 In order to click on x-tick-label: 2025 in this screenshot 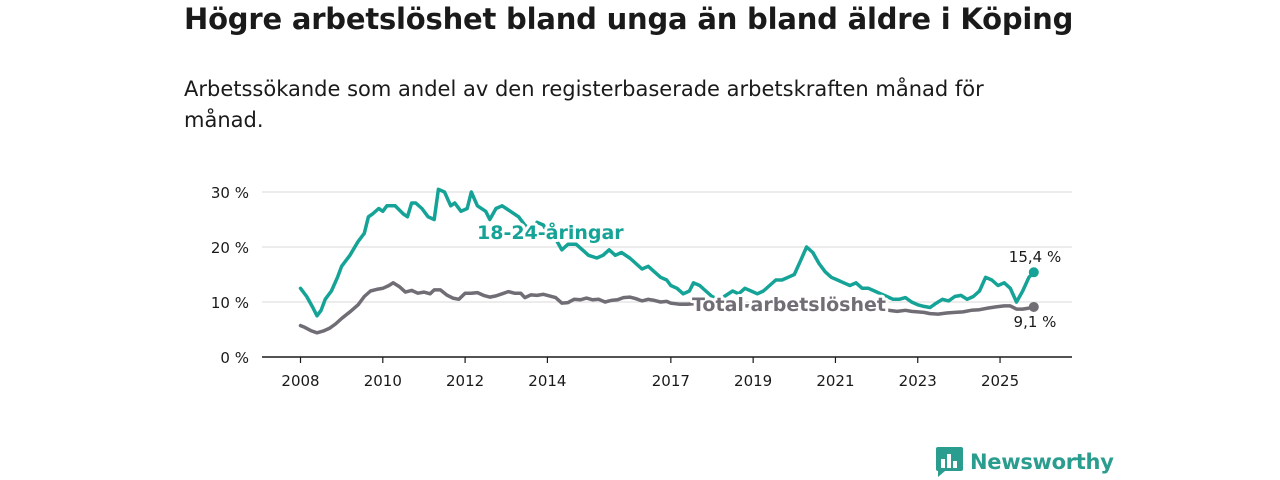, I will do `click(1000, 381)`.